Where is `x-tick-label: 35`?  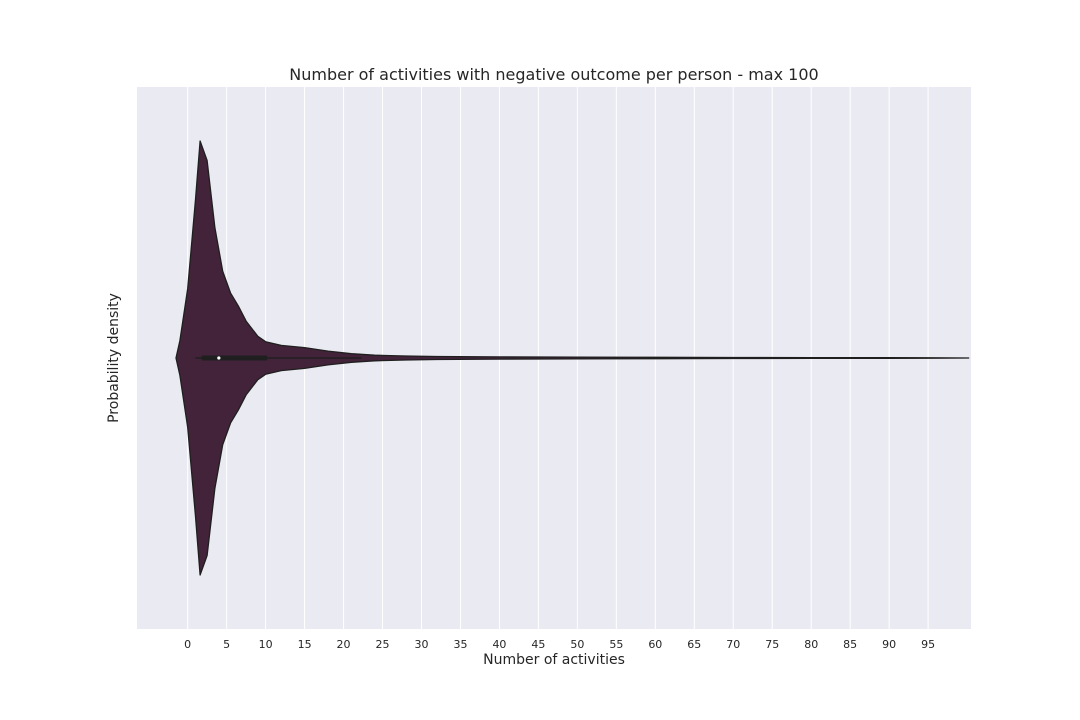
x-tick-label: 35 is located at coordinates (460, 644).